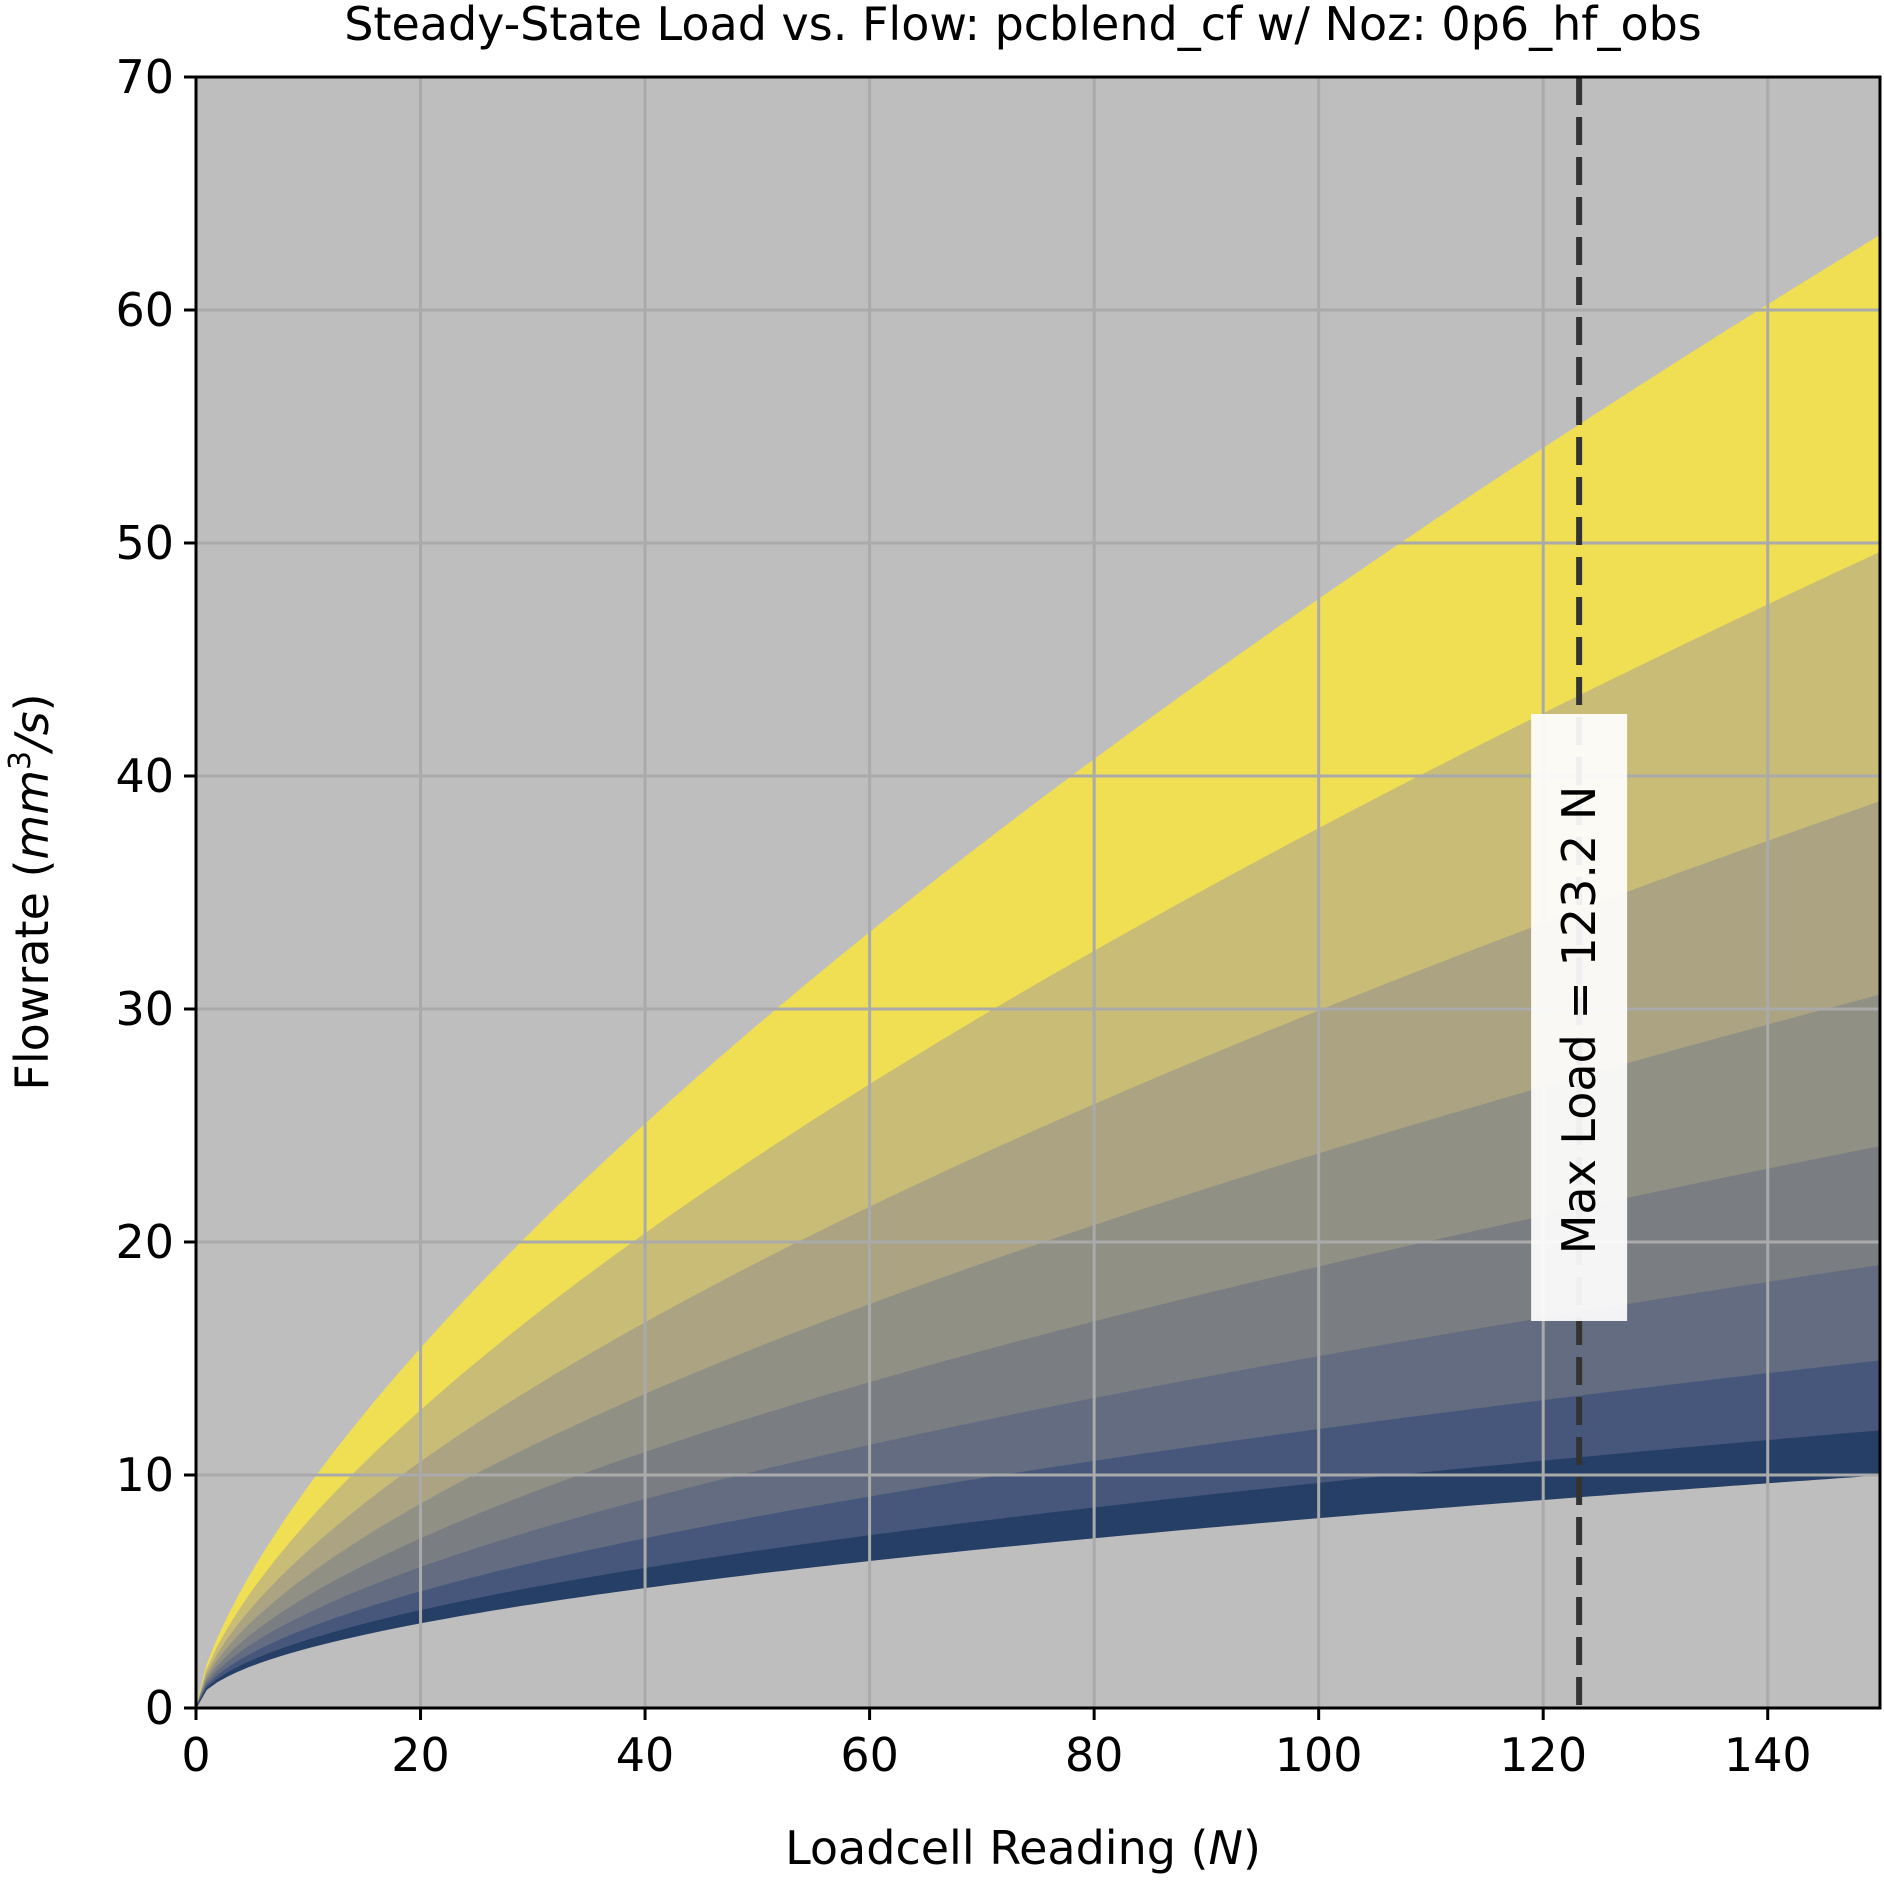  I want to click on x-tick-label: 40, so click(645, 1755).